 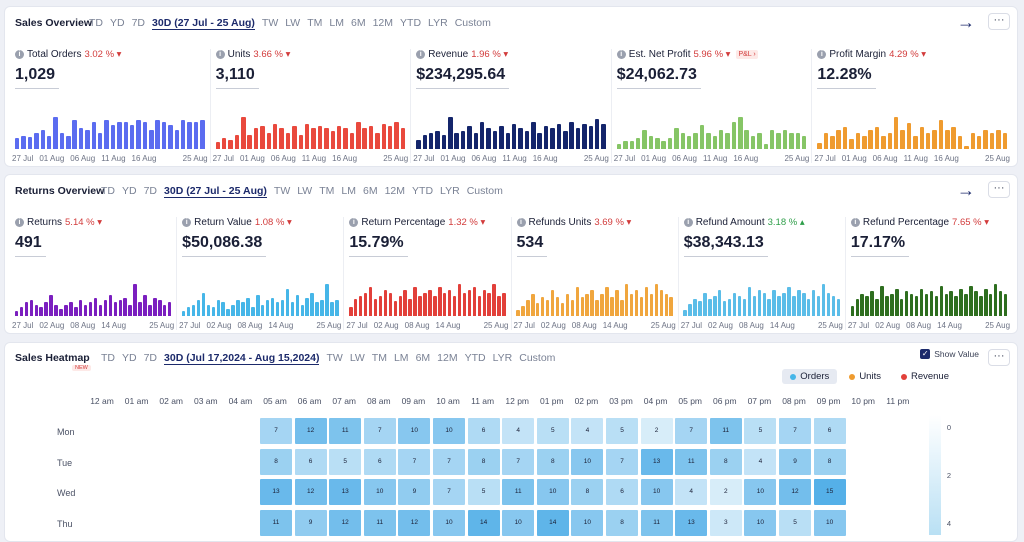 What do you see at coordinates (108, 358) in the screenshot?
I see `range-tab: TD` at bounding box center [108, 358].